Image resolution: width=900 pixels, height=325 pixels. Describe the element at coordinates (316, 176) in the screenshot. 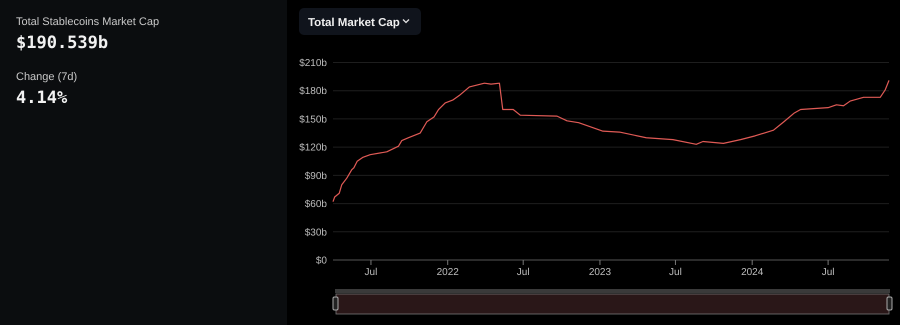

I see `y-tick-label: $90b` at that location.